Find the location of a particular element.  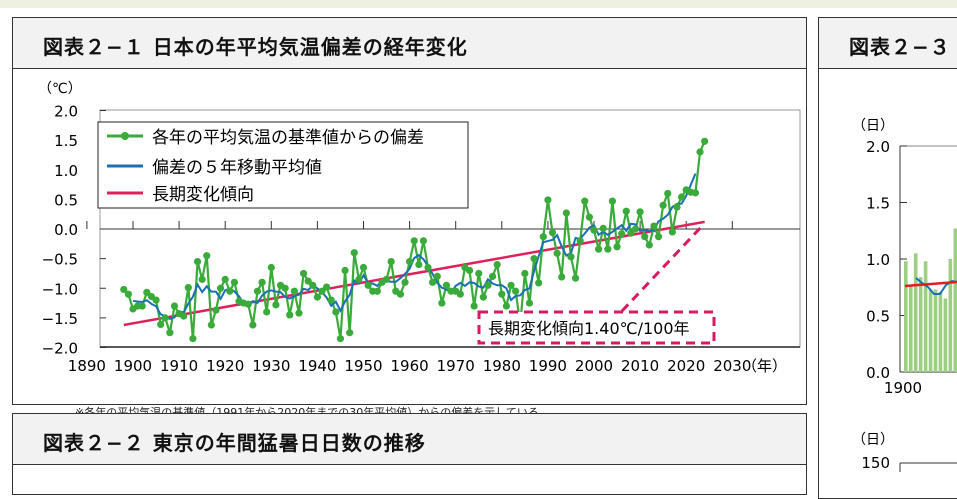

right-y-unit: （日） is located at coordinates (873, 126).